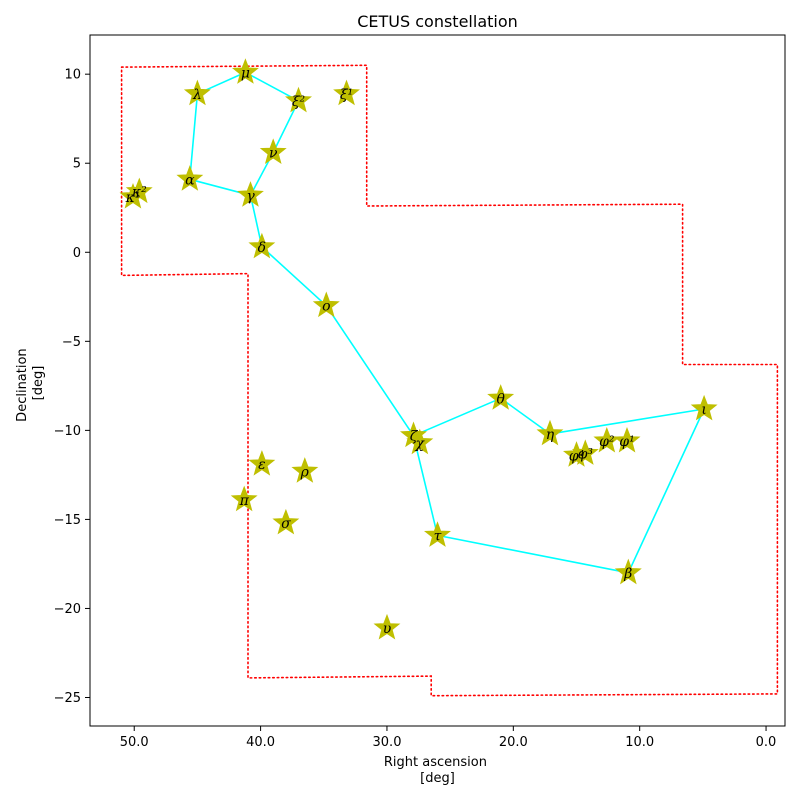 The image size is (800, 800). What do you see at coordinates (38, 383) in the screenshot?
I see `y-axis-label-line-2: [deg]` at bounding box center [38, 383].